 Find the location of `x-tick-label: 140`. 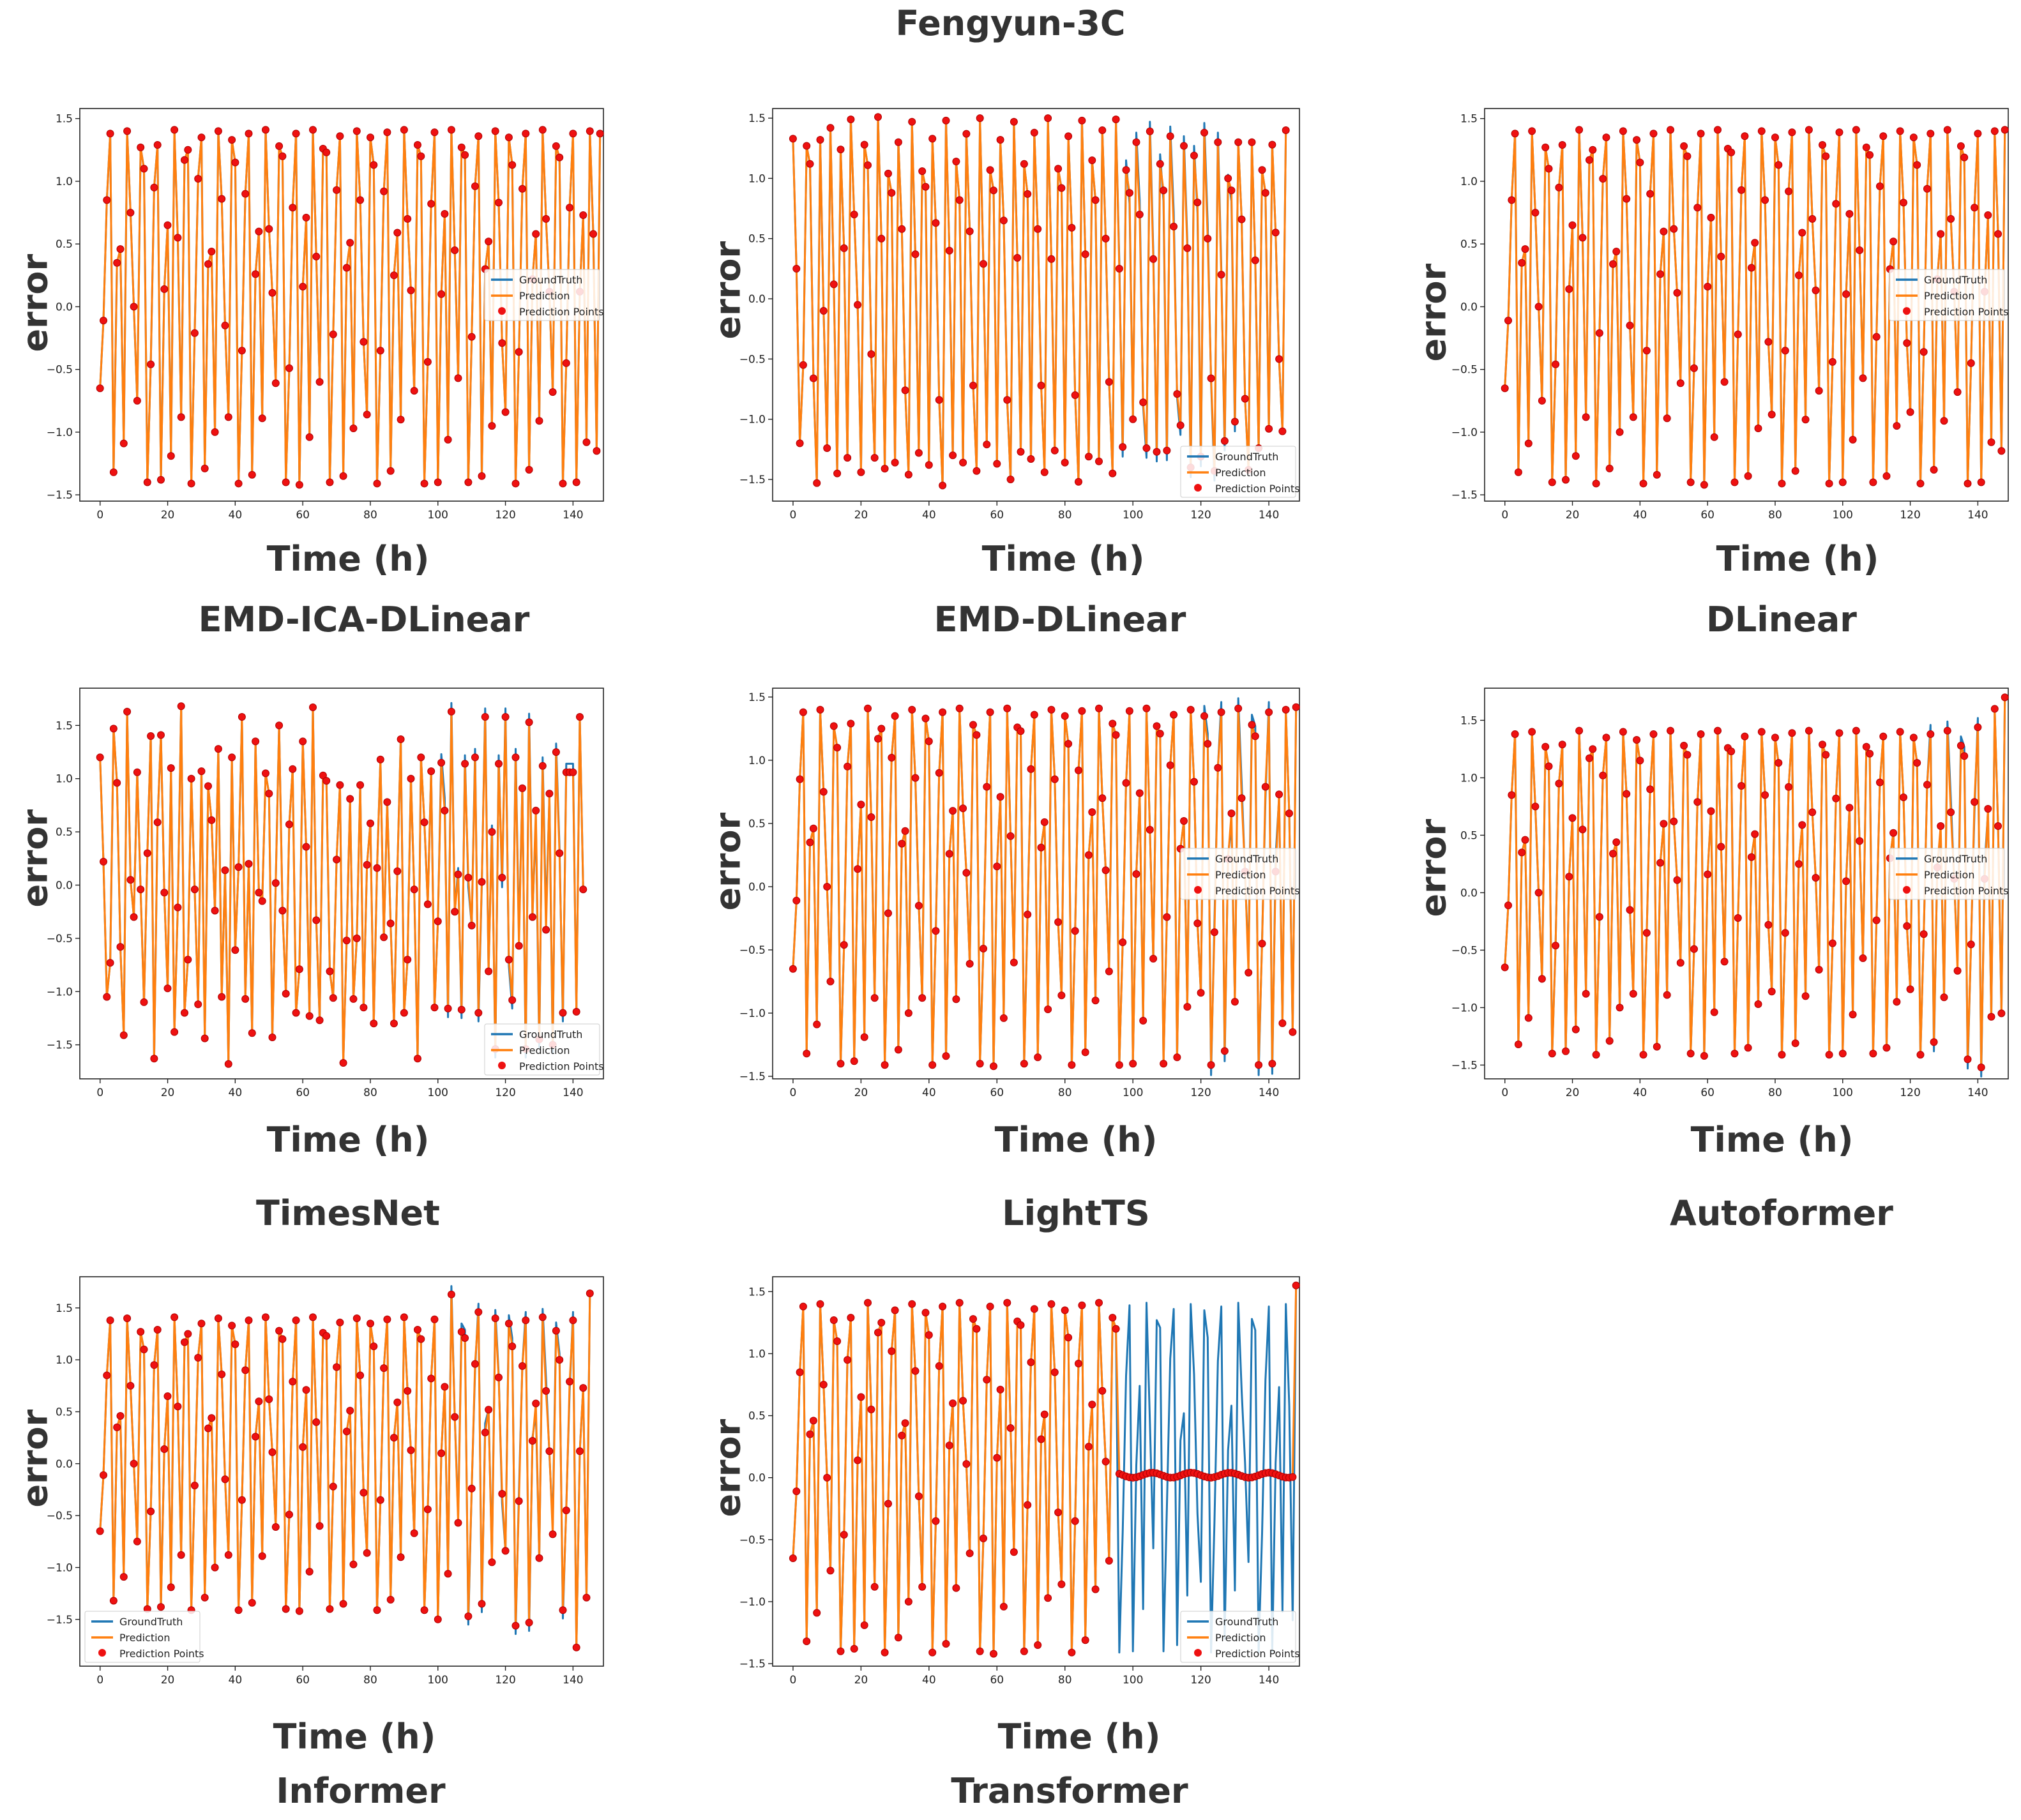

x-tick-label: 140 is located at coordinates (1977, 1093).